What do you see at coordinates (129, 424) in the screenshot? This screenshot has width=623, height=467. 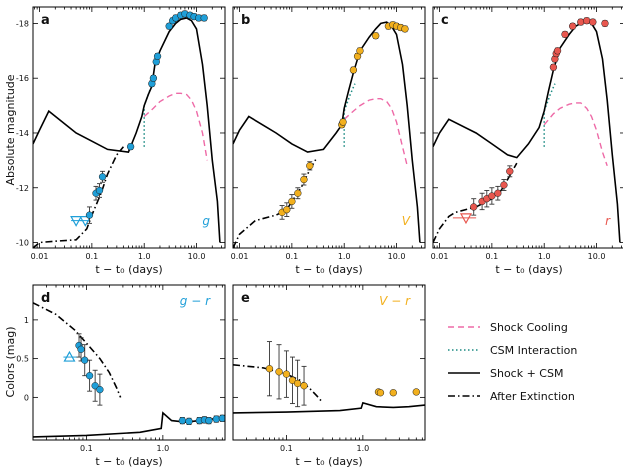 I see `series-shock-csm-line-d` at bounding box center [129, 424].